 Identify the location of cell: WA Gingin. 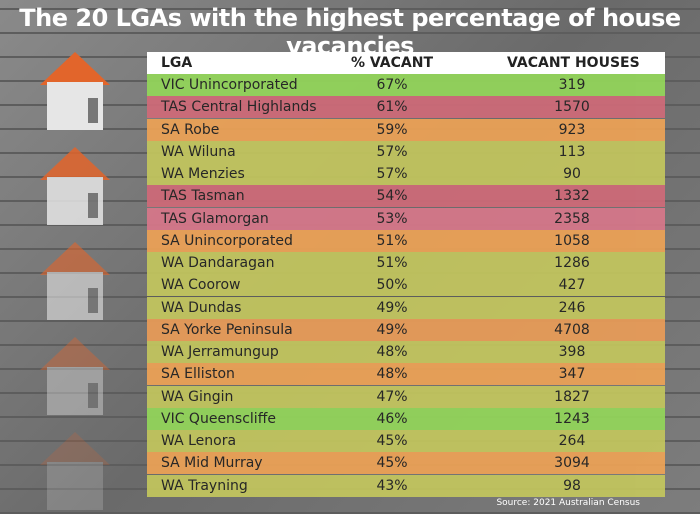
(197, 396).